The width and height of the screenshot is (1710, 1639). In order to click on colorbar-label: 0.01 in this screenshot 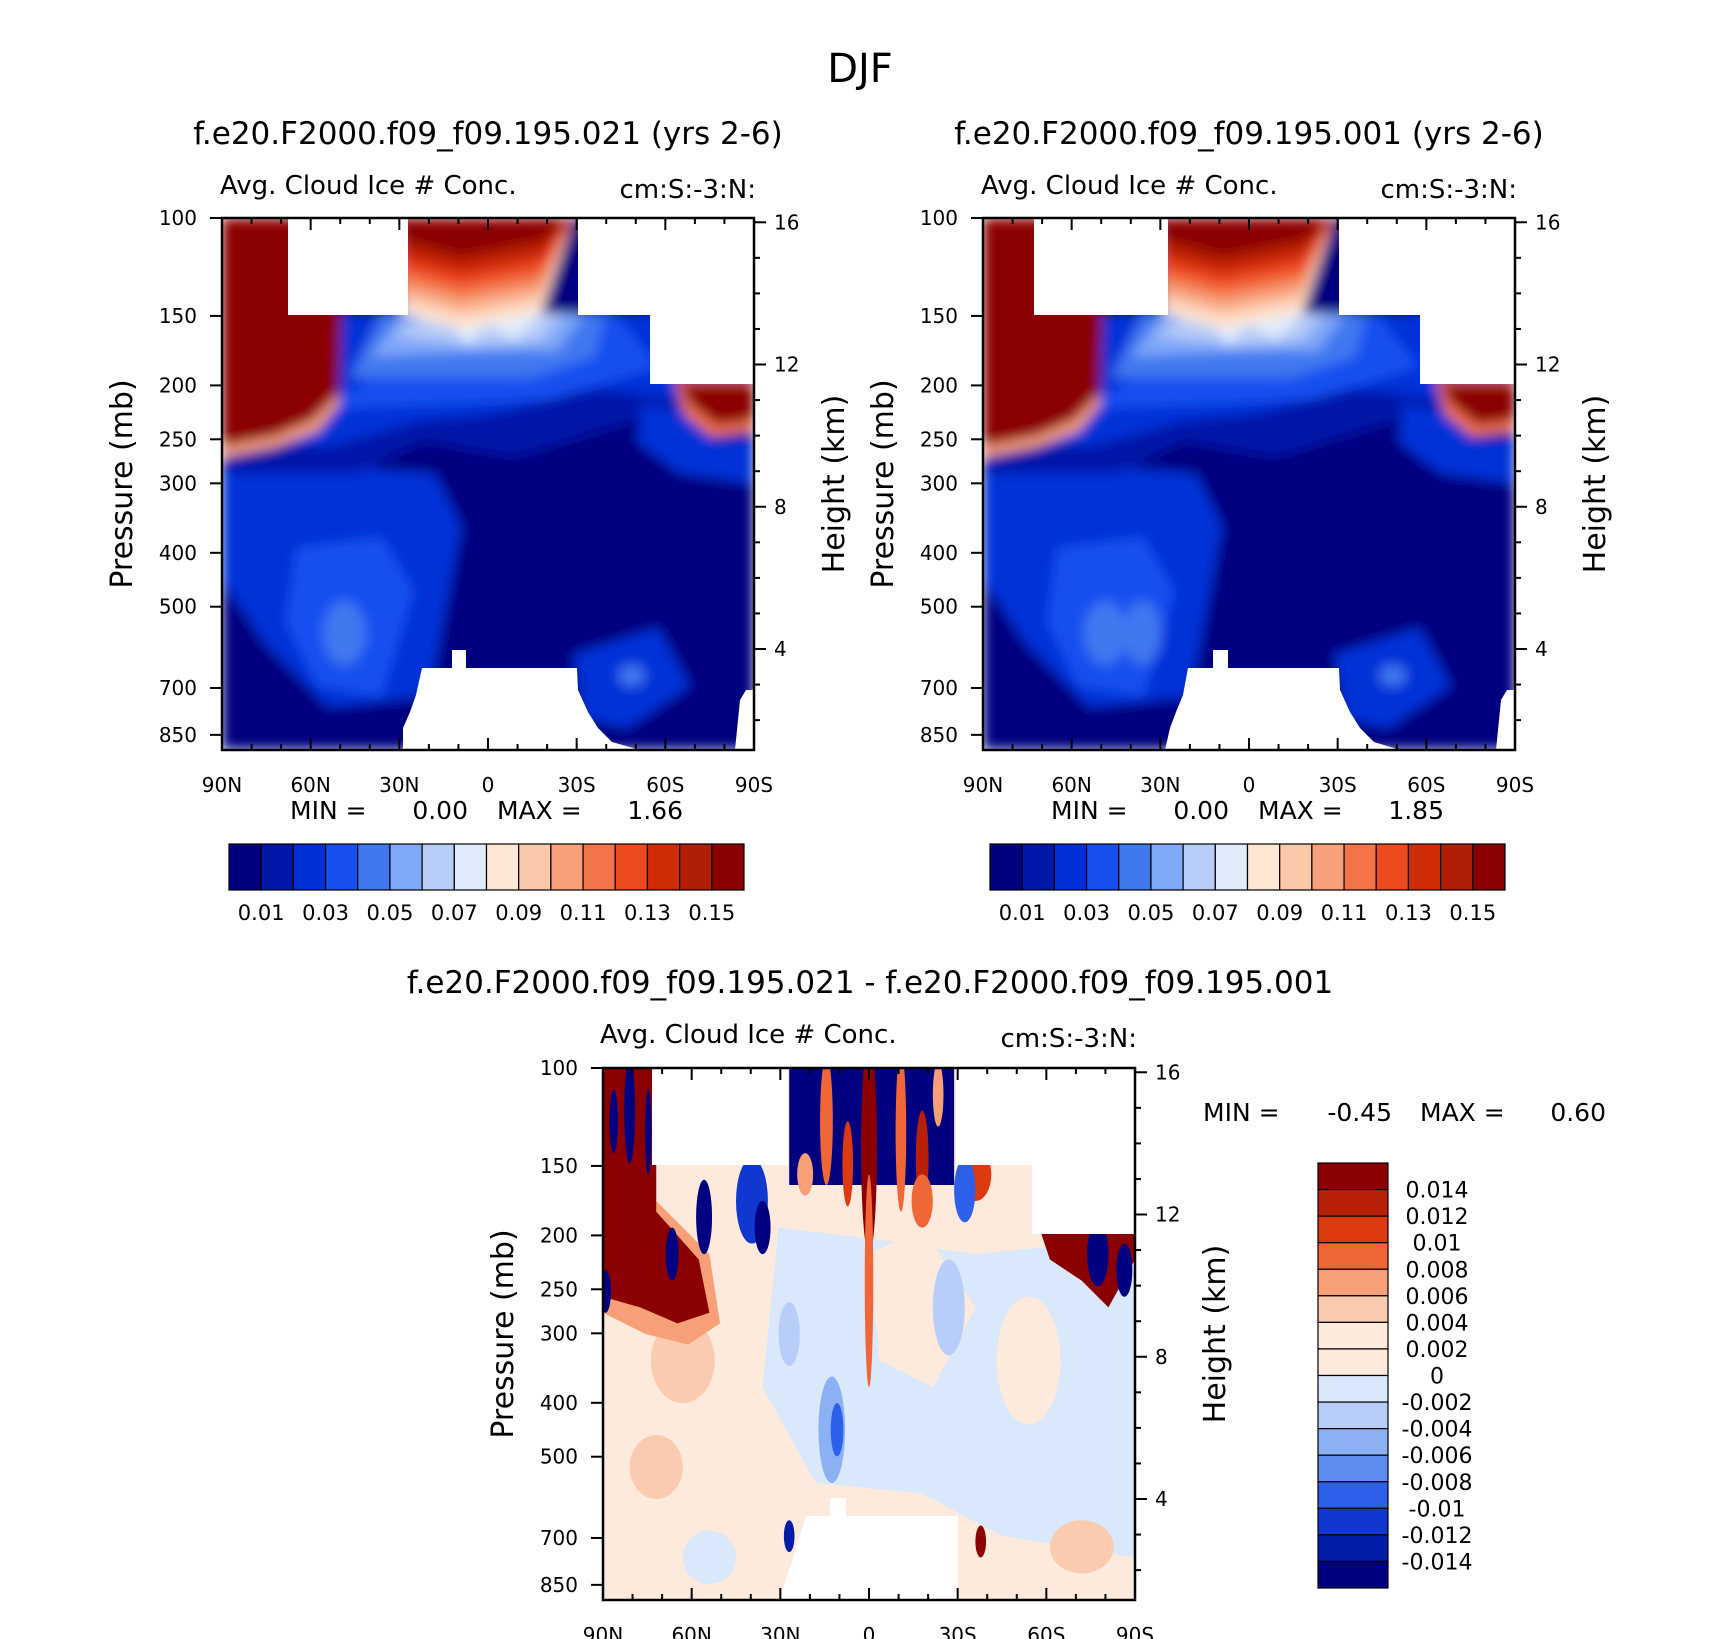, I will do `click(1022, 913)`.